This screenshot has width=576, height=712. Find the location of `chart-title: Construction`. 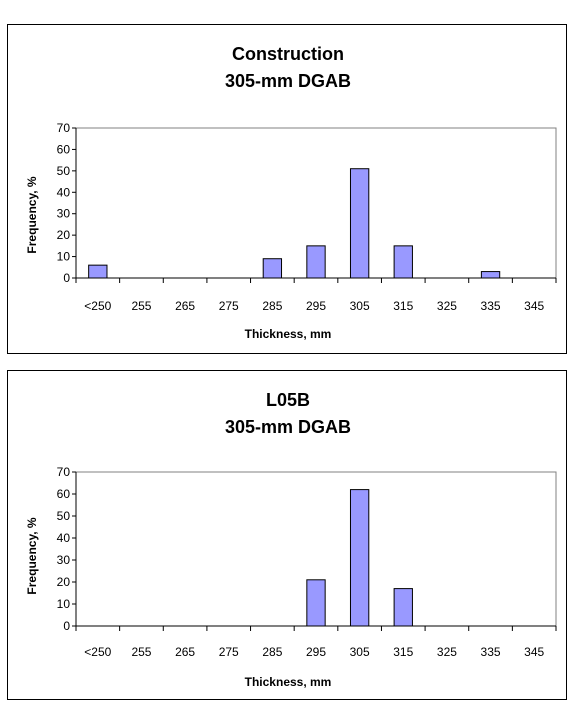

chart-title: Construction is located at coordinates (288, 54).